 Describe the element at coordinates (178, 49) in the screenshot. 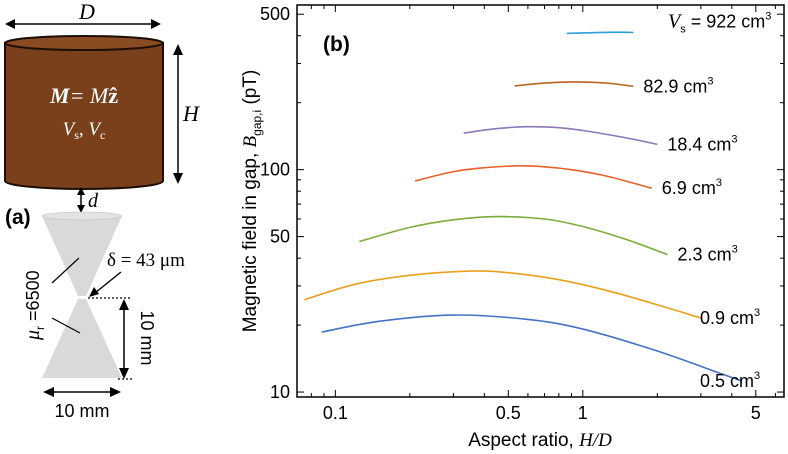

I see `height-arrowhead-top` at that location.